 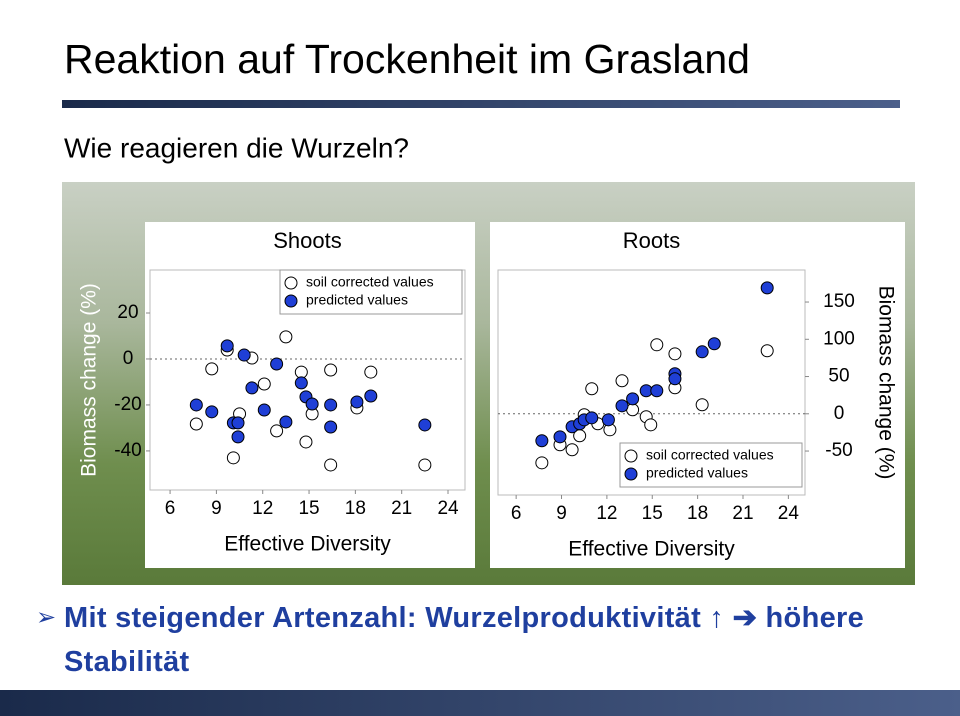 I want to click on chart-title: Roots, so click(x=651, y=240).